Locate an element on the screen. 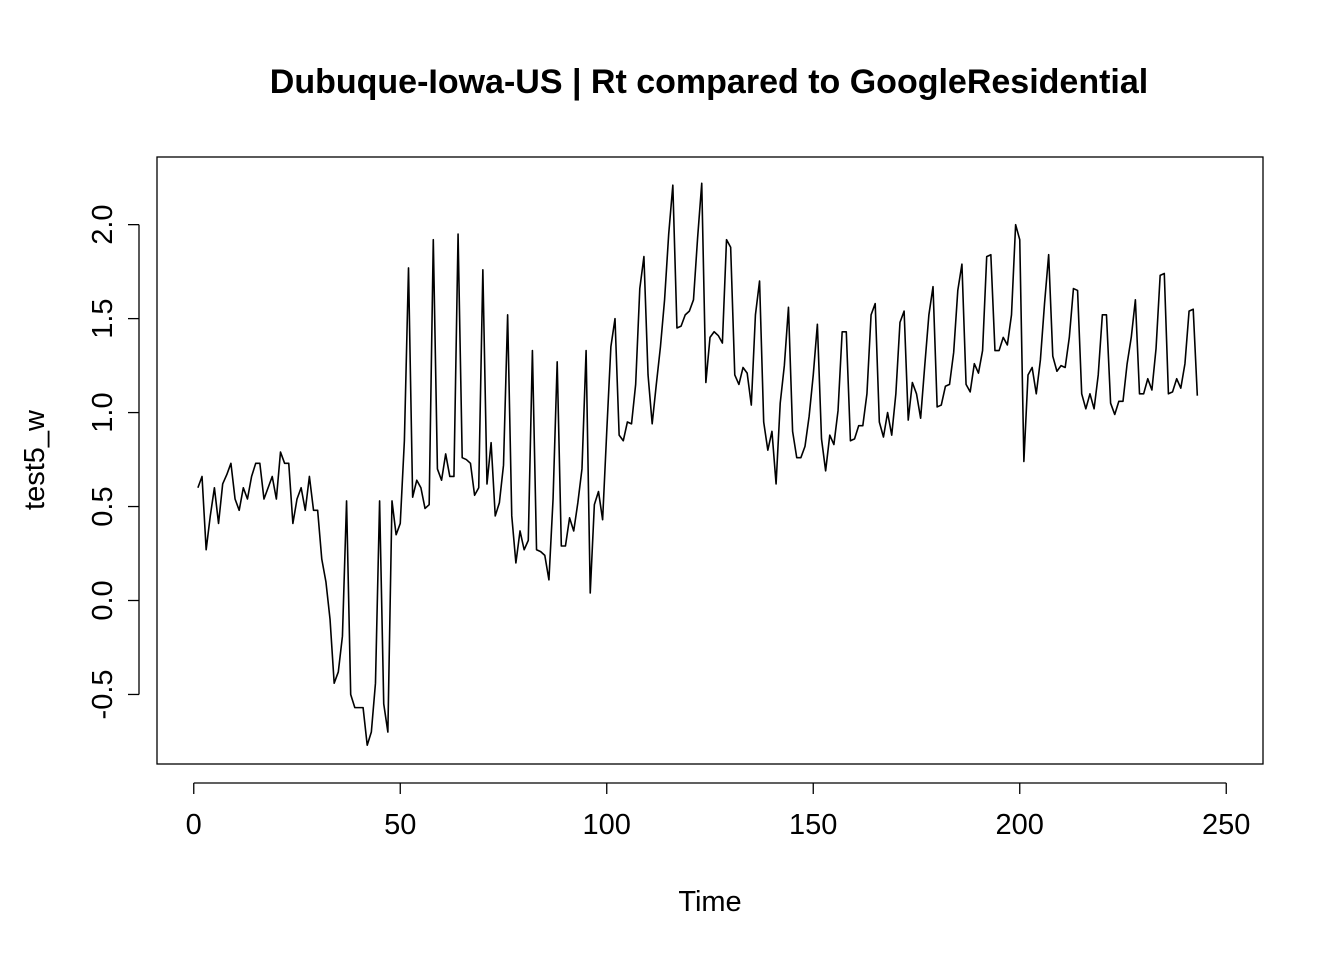  x-axis: 0 50 100 150 200 250 is located at coordinates (718, 811).